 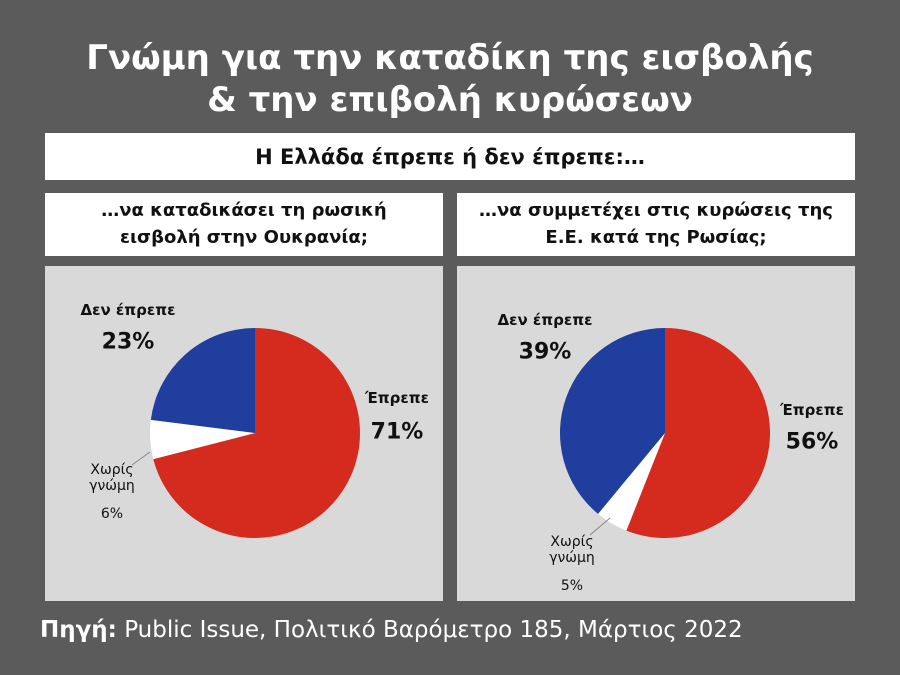 I want to click on value-label: 23%, so click(x=128, y=342).